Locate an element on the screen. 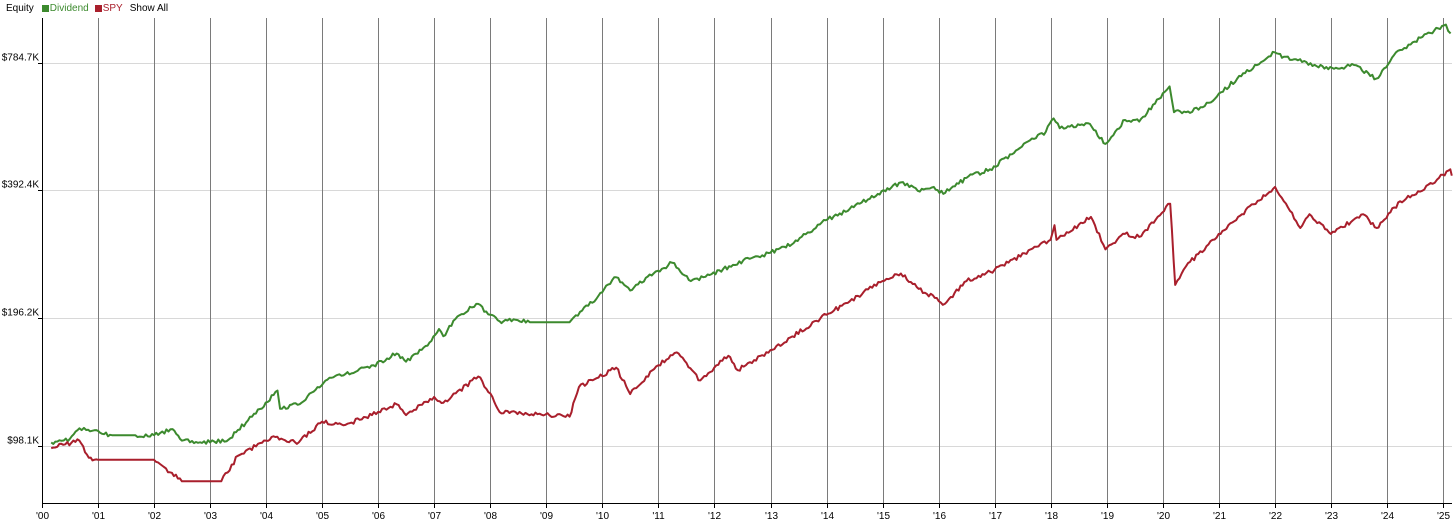 The width and height of the screenshot is (1456, 527). x-tick-label: '10 is located at coordinates (602, 516).